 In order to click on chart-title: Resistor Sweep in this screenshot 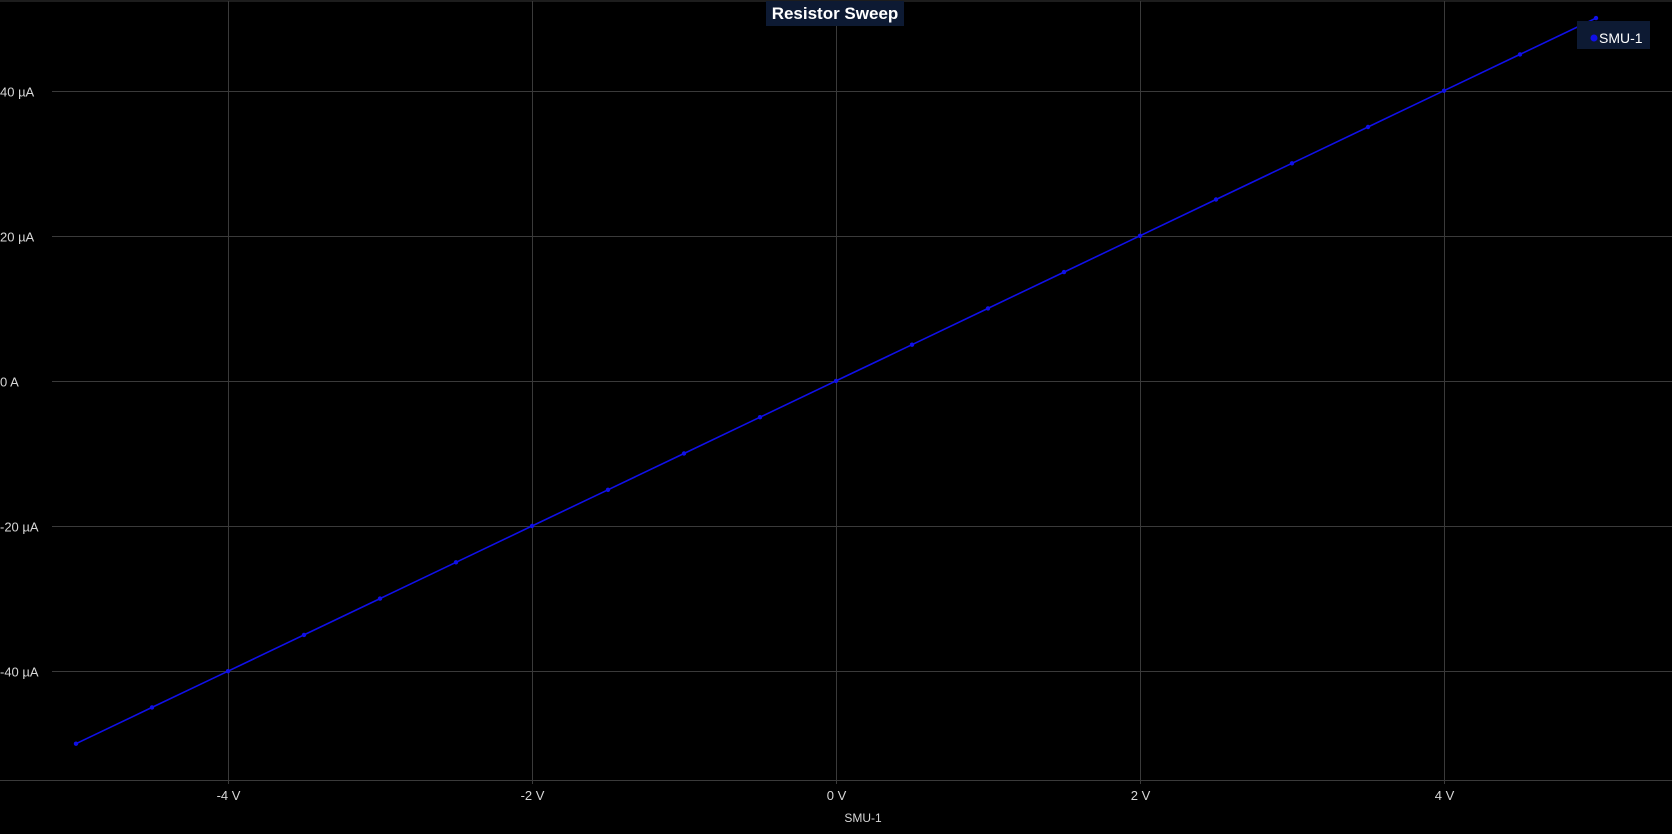, I will do `click(835, 13)`.